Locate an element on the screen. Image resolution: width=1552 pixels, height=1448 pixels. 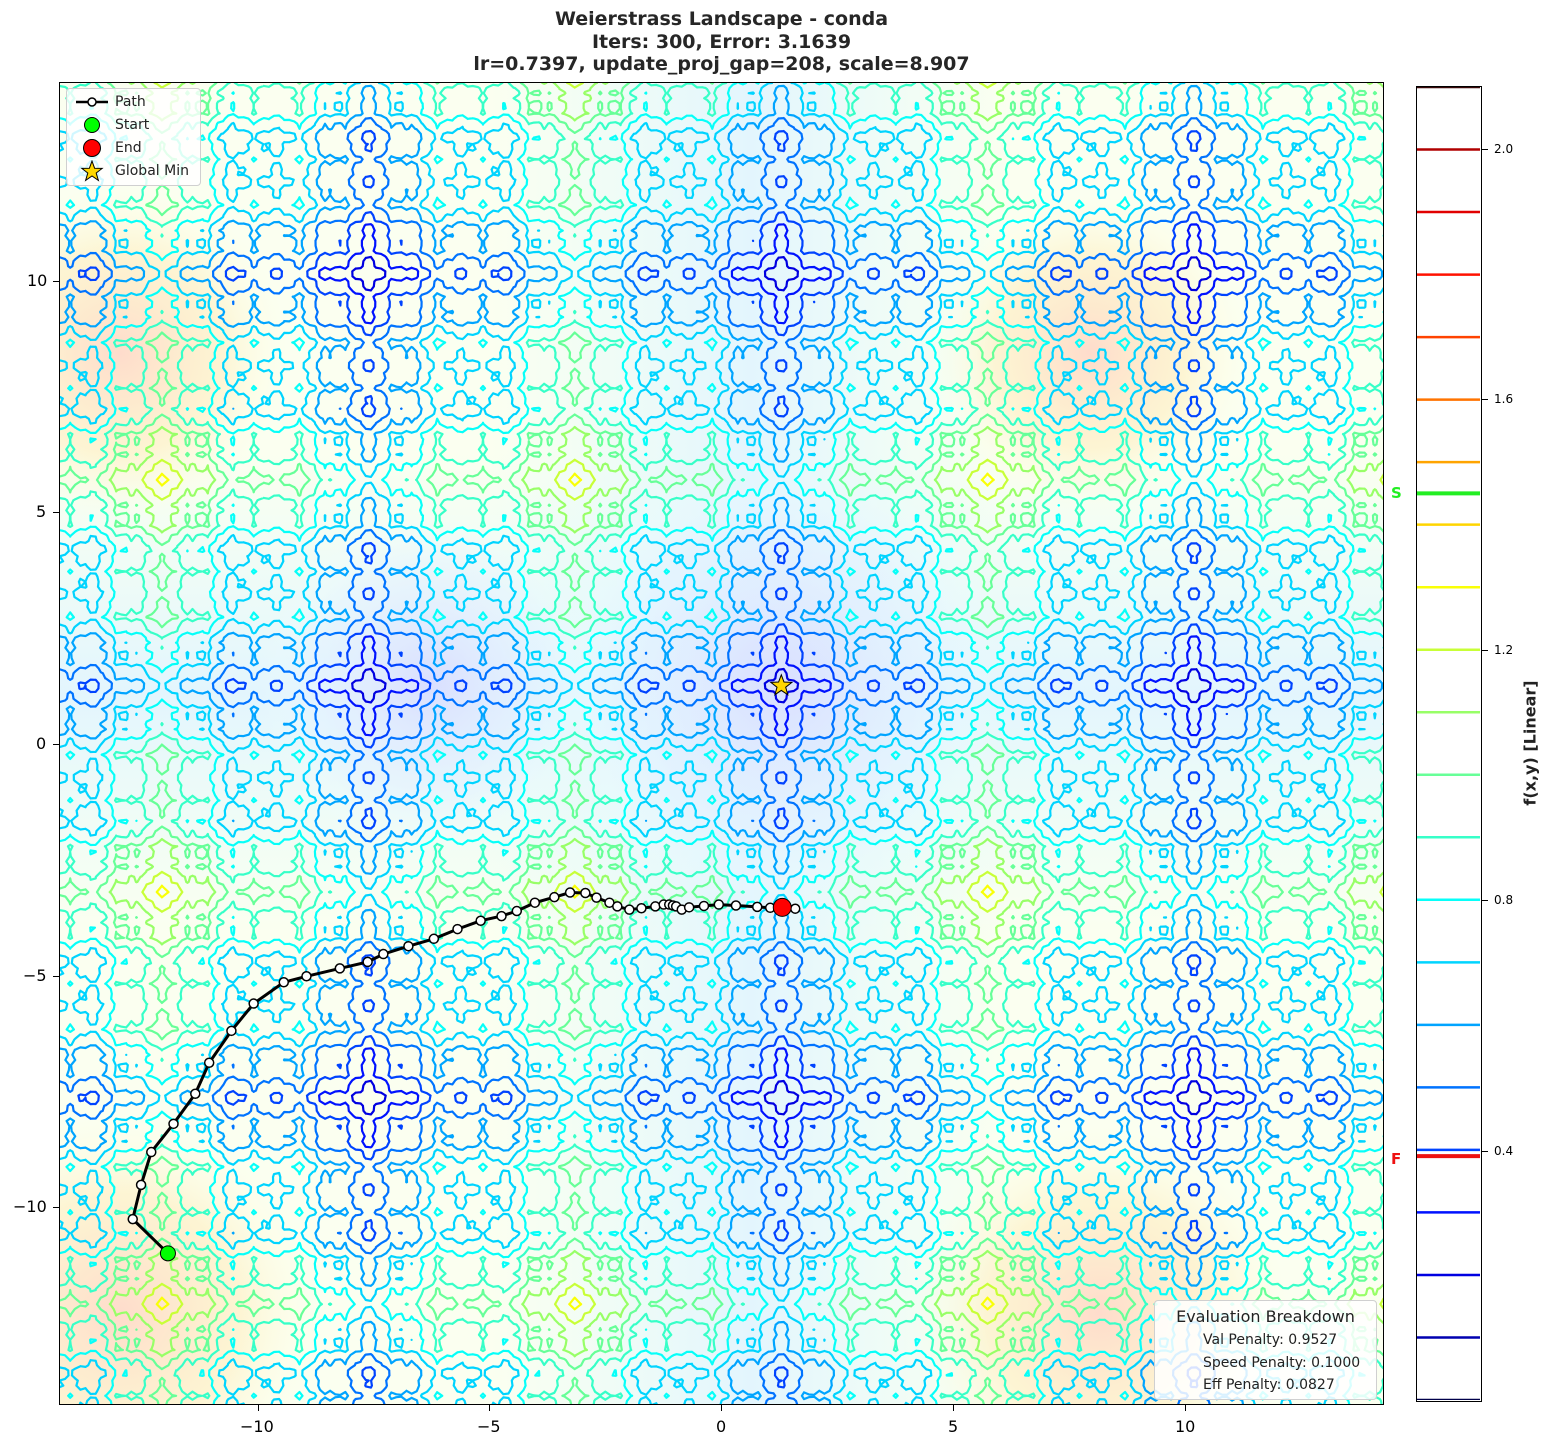
end-point-marker is located at coordinates (782, 907).